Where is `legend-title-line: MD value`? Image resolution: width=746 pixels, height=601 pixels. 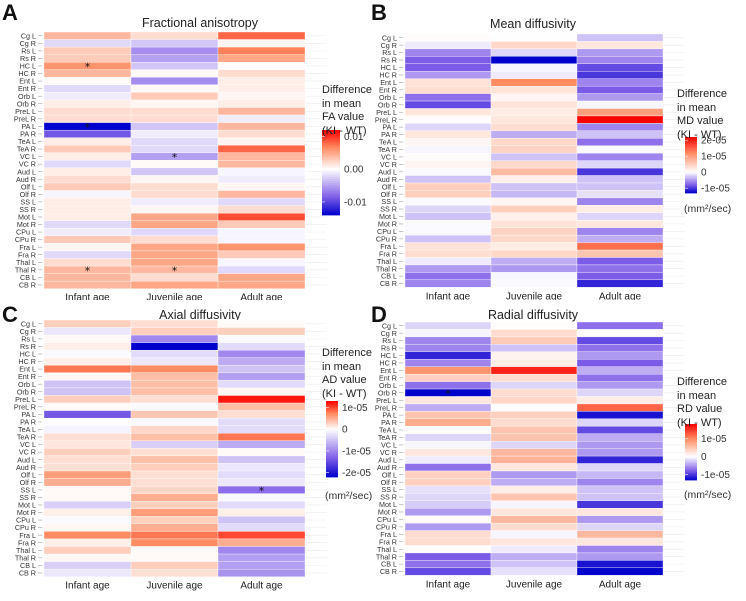 legend-title-line: MD value is located at coordinates (700, 121).